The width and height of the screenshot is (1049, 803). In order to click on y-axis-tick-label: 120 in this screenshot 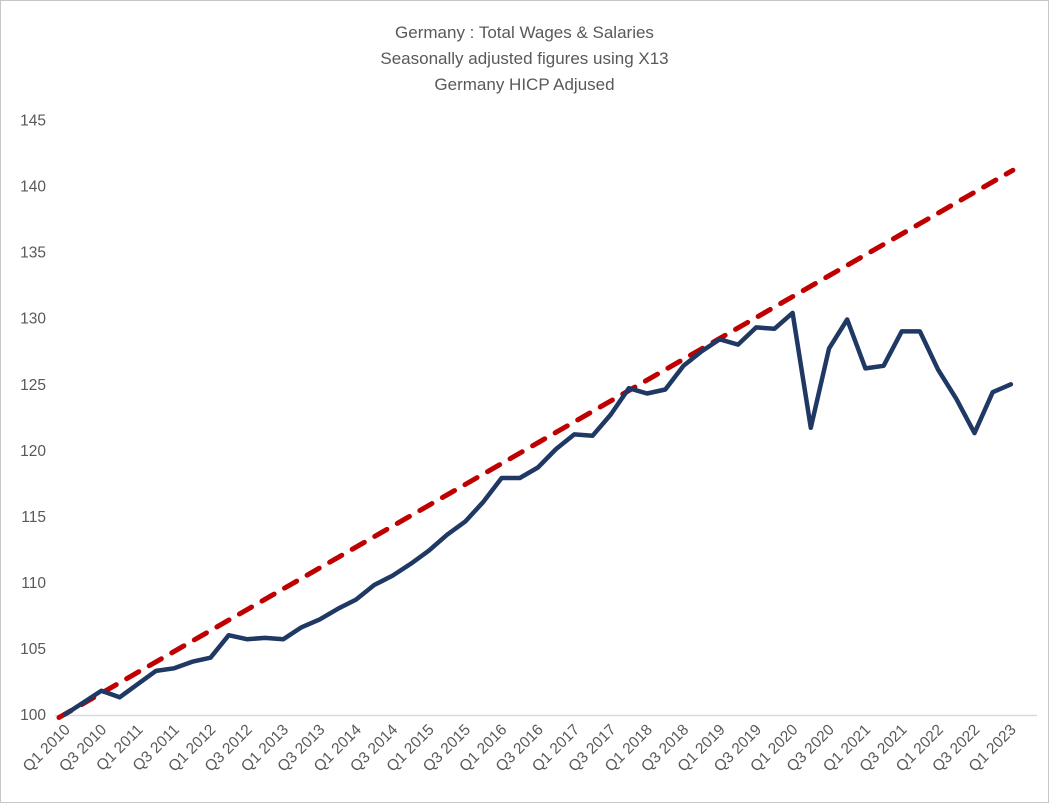, I will do `click(33, 451)`.